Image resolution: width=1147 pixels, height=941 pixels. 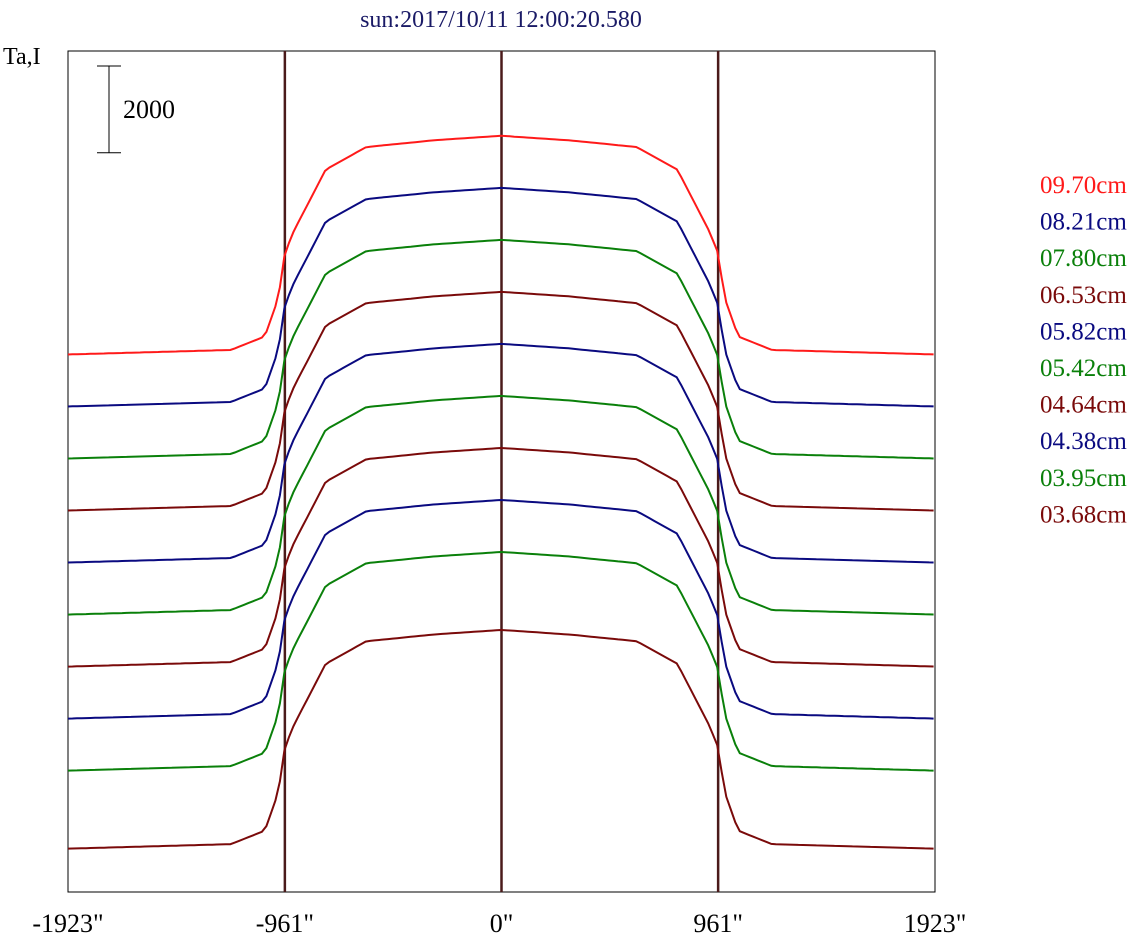 What do you see at coordinates (22, 57) in the screenshot?
I see `y-axis-label: Ta,I` at bounding box center [22, 57].